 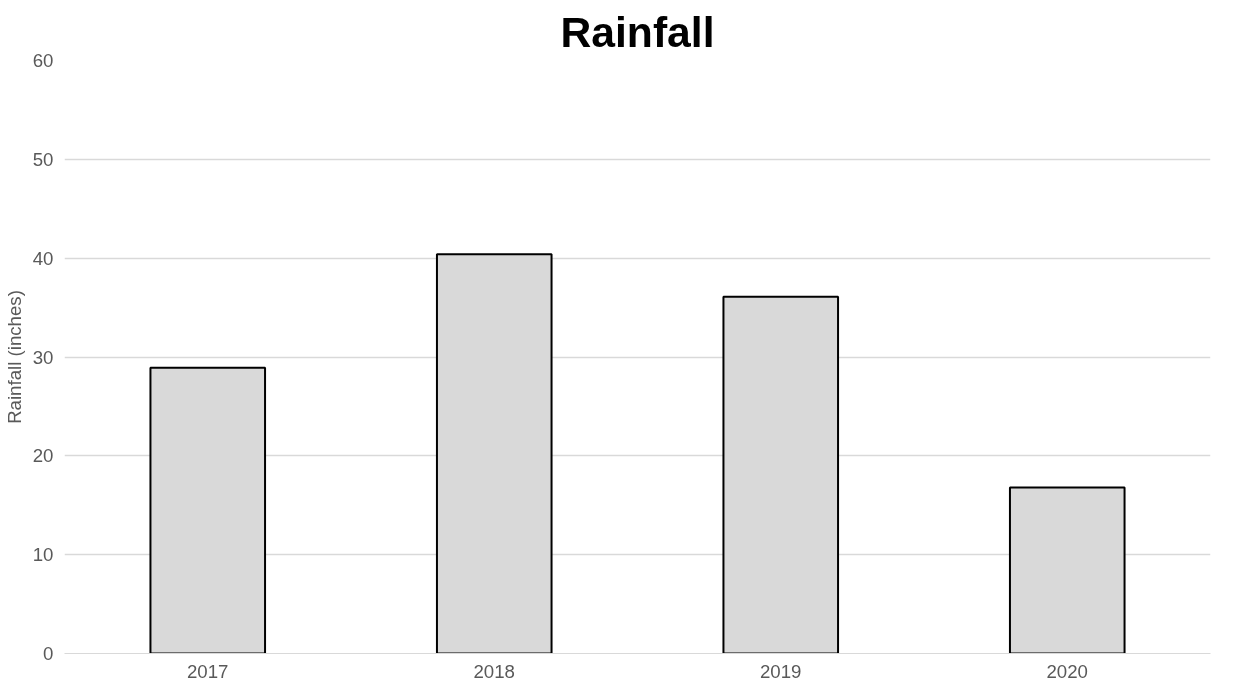 What do you see at coordinates (43, 159) in the screenshot?
I see `y-tick-label: 50` at bounding box center [43, 159].